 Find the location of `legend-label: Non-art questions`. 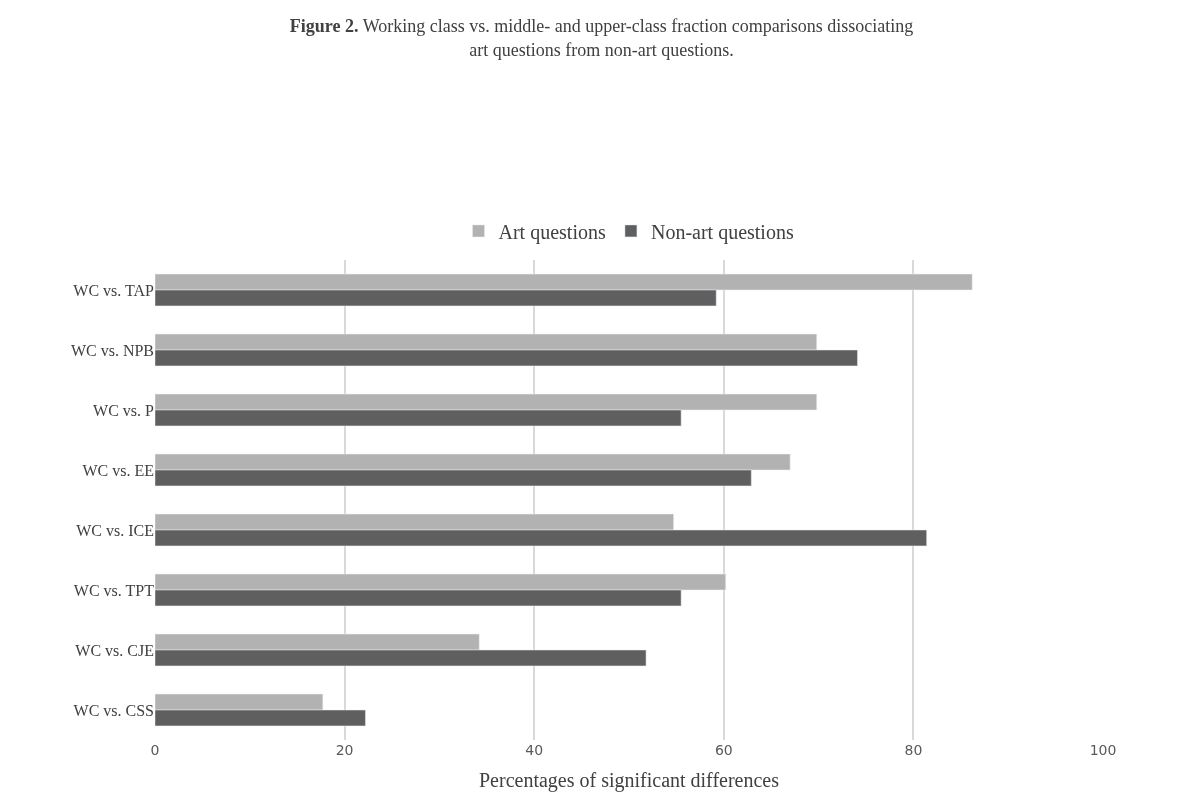

legend-label: Non-art questions is located at coordinates (722, 232).